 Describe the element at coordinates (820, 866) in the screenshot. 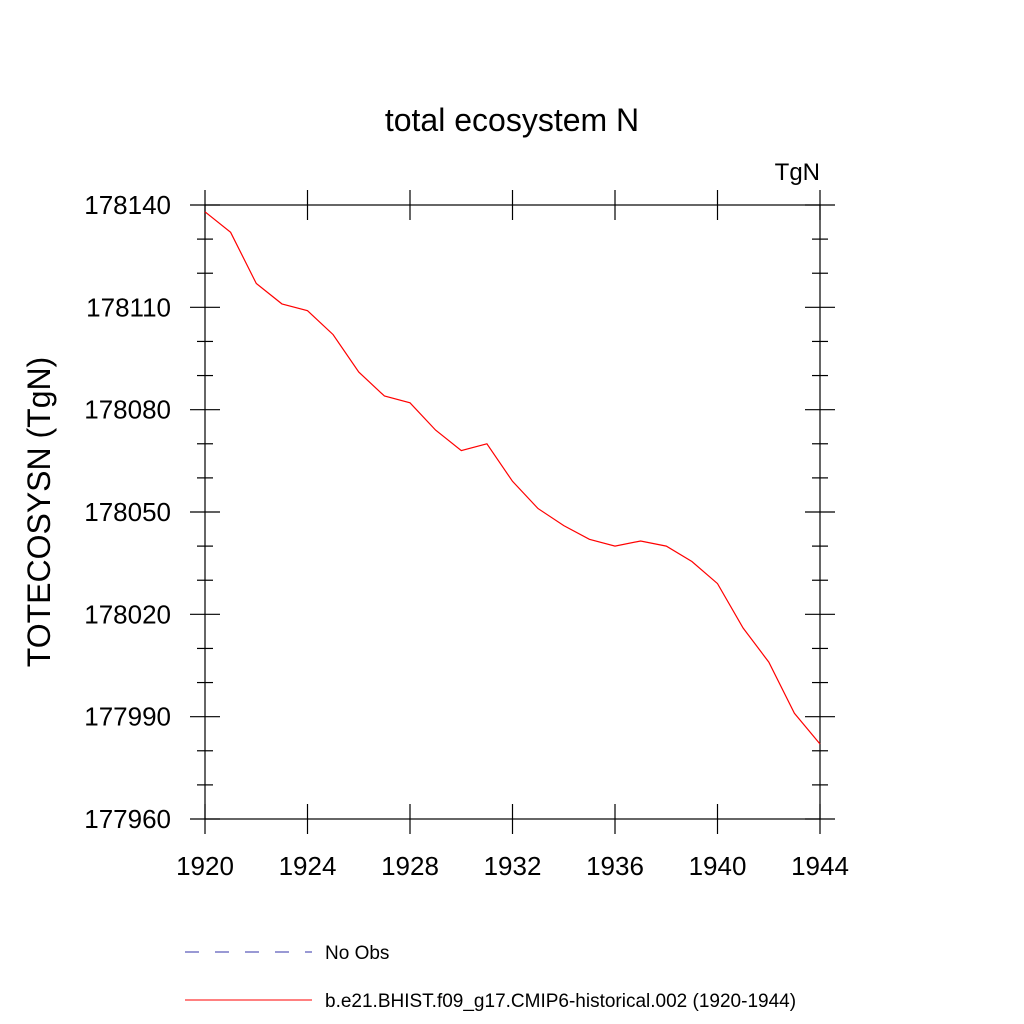

I see `x-tick-label: 1944` at that location.